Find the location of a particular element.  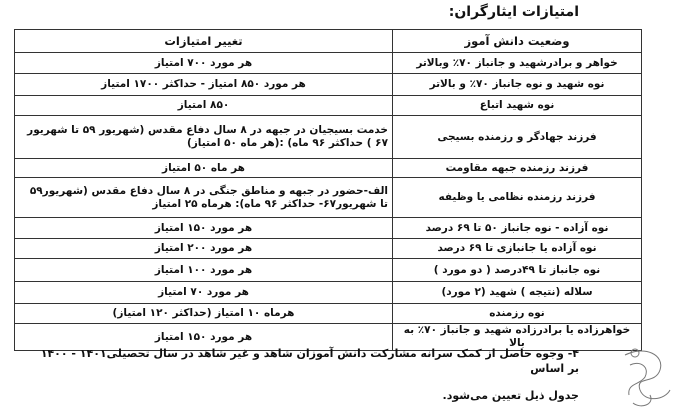

header-points: تغییر امتیازات is located at coordinates (203, 41).